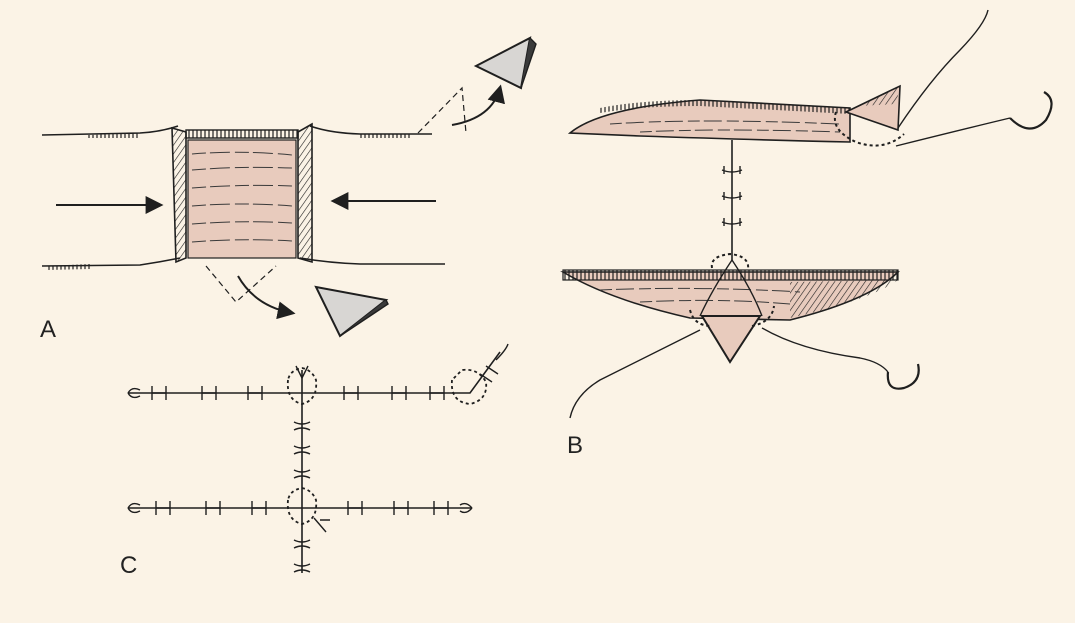  Describe the element at coordinates (318, 458) in the screenshot. I see `panel-c` at that location.